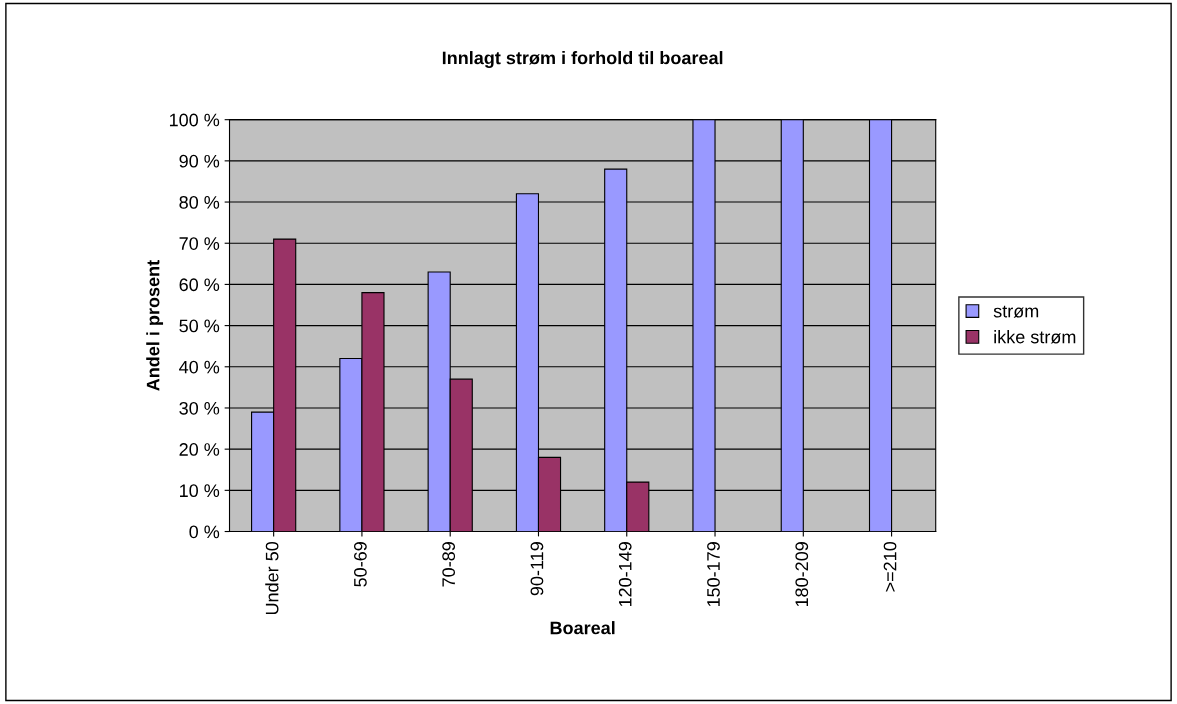 Image resolution: width=1177 pixels, height=704 pixels. I want to click on y-axis-title: Andel i prosent, so click(155, 325).